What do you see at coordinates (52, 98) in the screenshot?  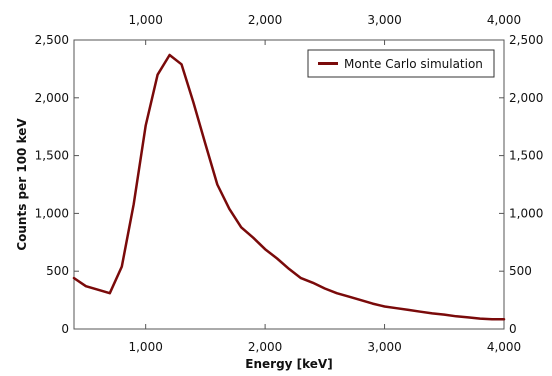 I see `y-tick-label-left: 2,000` at bounding box center [52, 98].